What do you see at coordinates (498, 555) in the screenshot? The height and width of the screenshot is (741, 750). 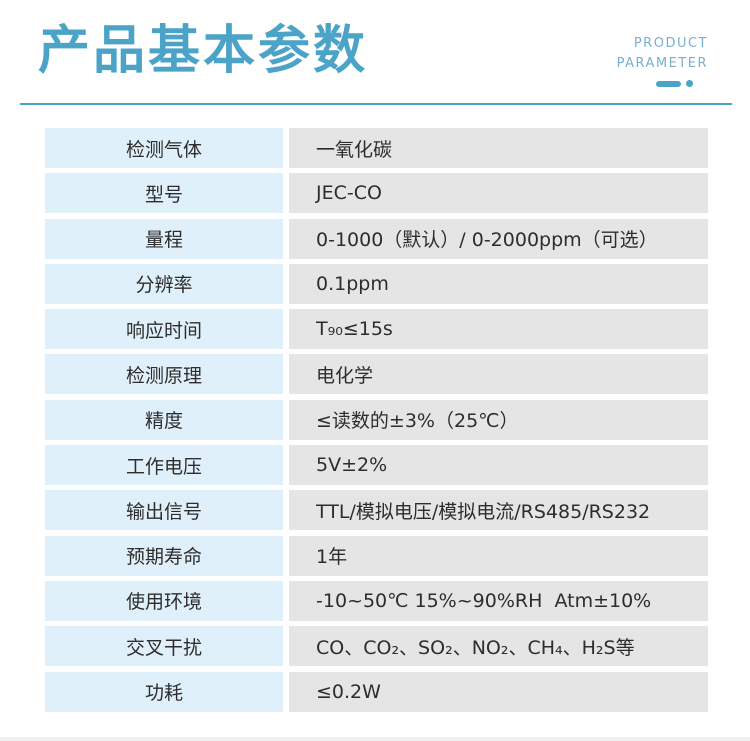 I see `spec-value: 1年` at bounding box center [498, 555].